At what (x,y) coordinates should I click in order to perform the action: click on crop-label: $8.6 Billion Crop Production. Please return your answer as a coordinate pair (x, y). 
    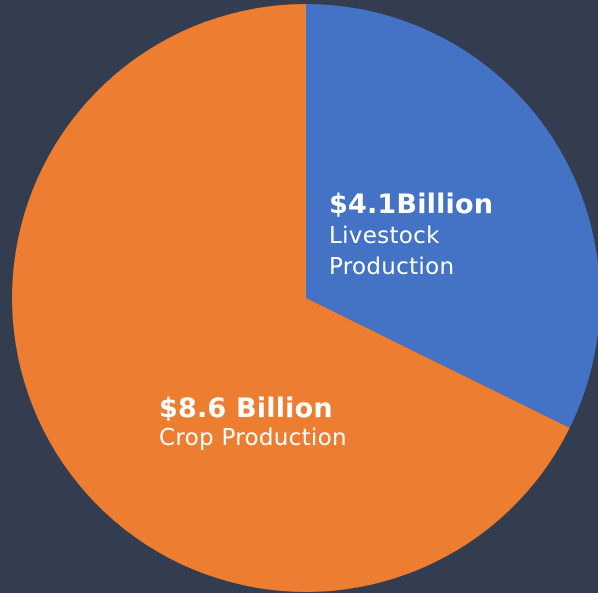
    Looking at the image, I should click on (299, 423).